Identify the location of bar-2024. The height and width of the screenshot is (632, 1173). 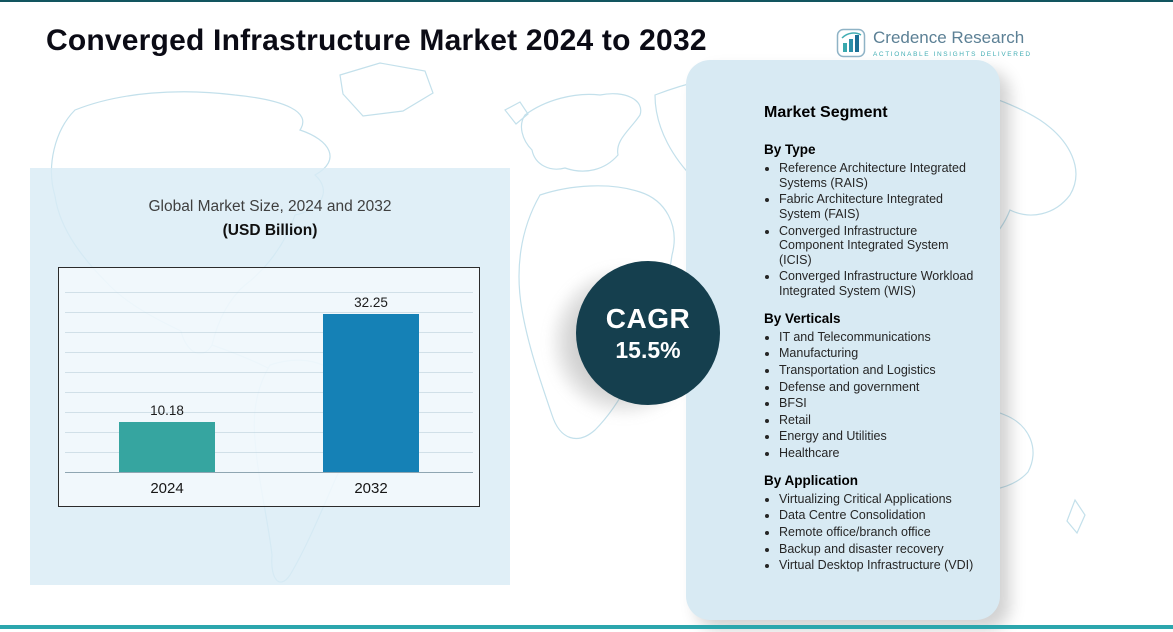
(167, 447).